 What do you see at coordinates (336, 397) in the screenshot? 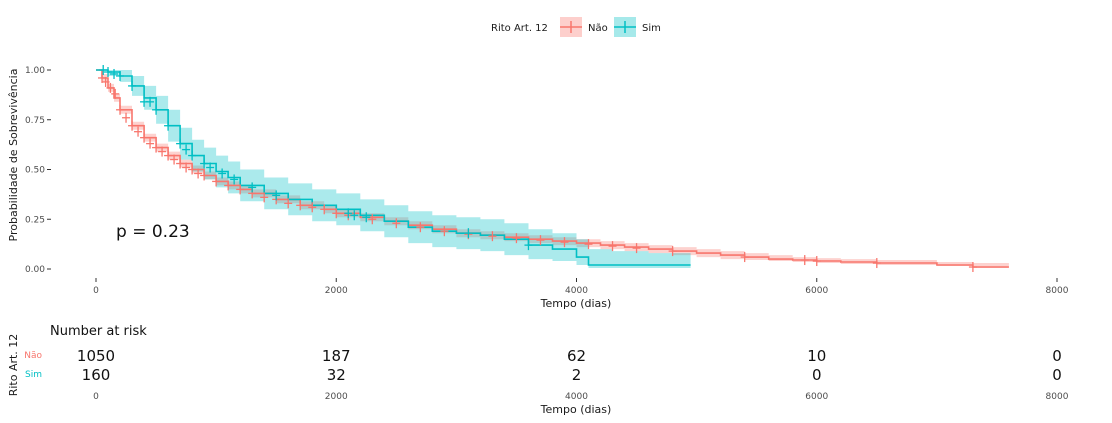
I see `risk-x-tick-label: 2000` at bounding box center [336, 397].